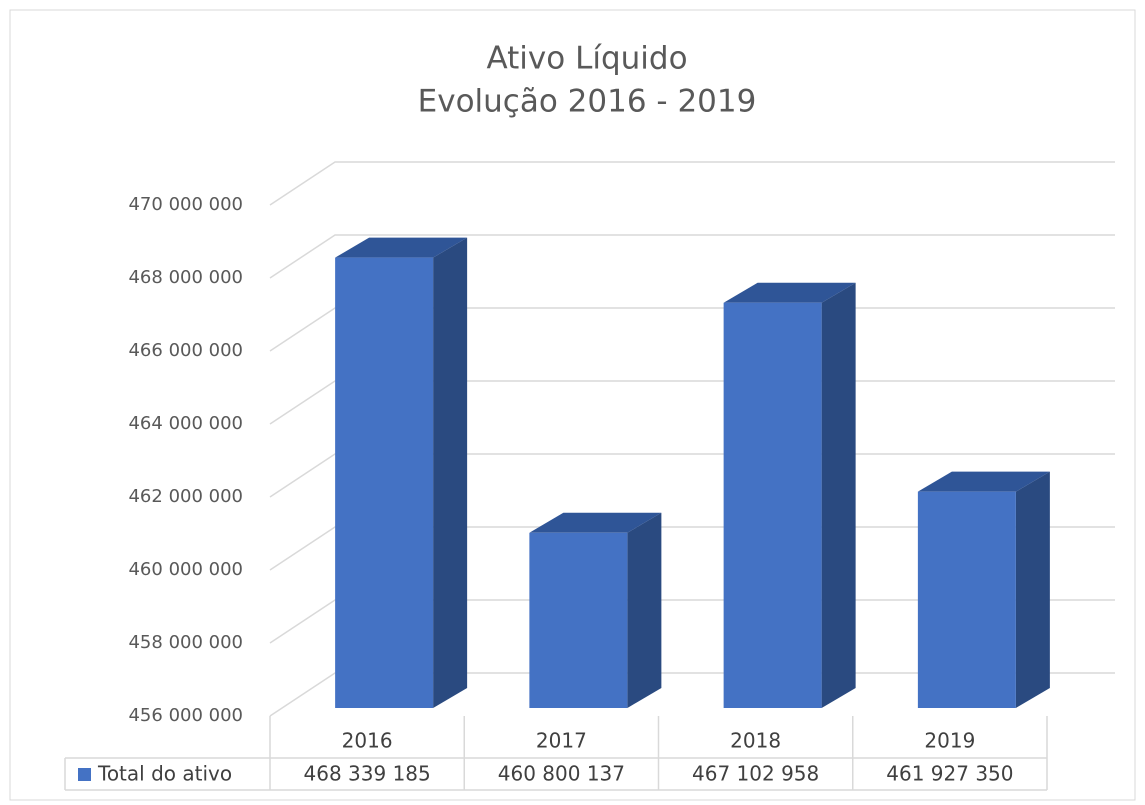  What do you see at coordinates (164, 774) in the screenshot?
I see `legend-label: Total do ativo` at bounding box center [164, 774].